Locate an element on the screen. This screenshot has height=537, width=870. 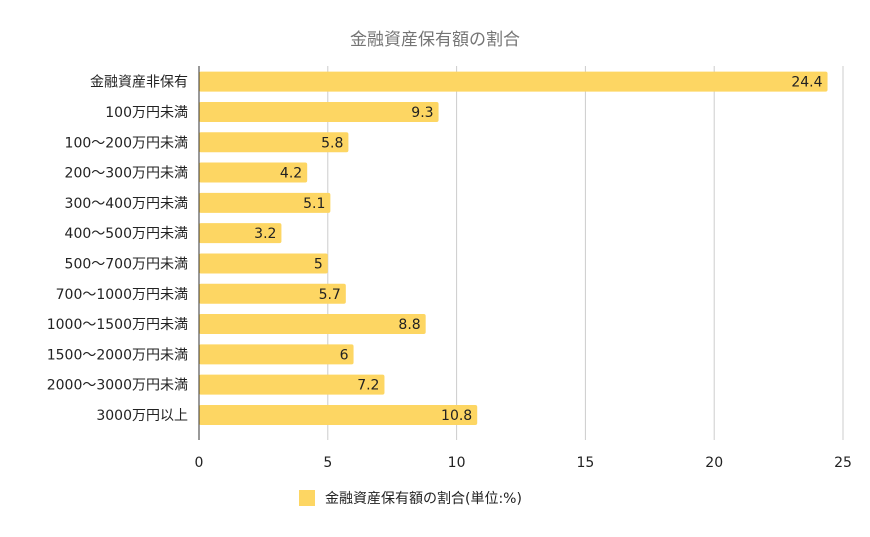
category-label: 2000～3000万円未満 is located at coordinates (117, 386).